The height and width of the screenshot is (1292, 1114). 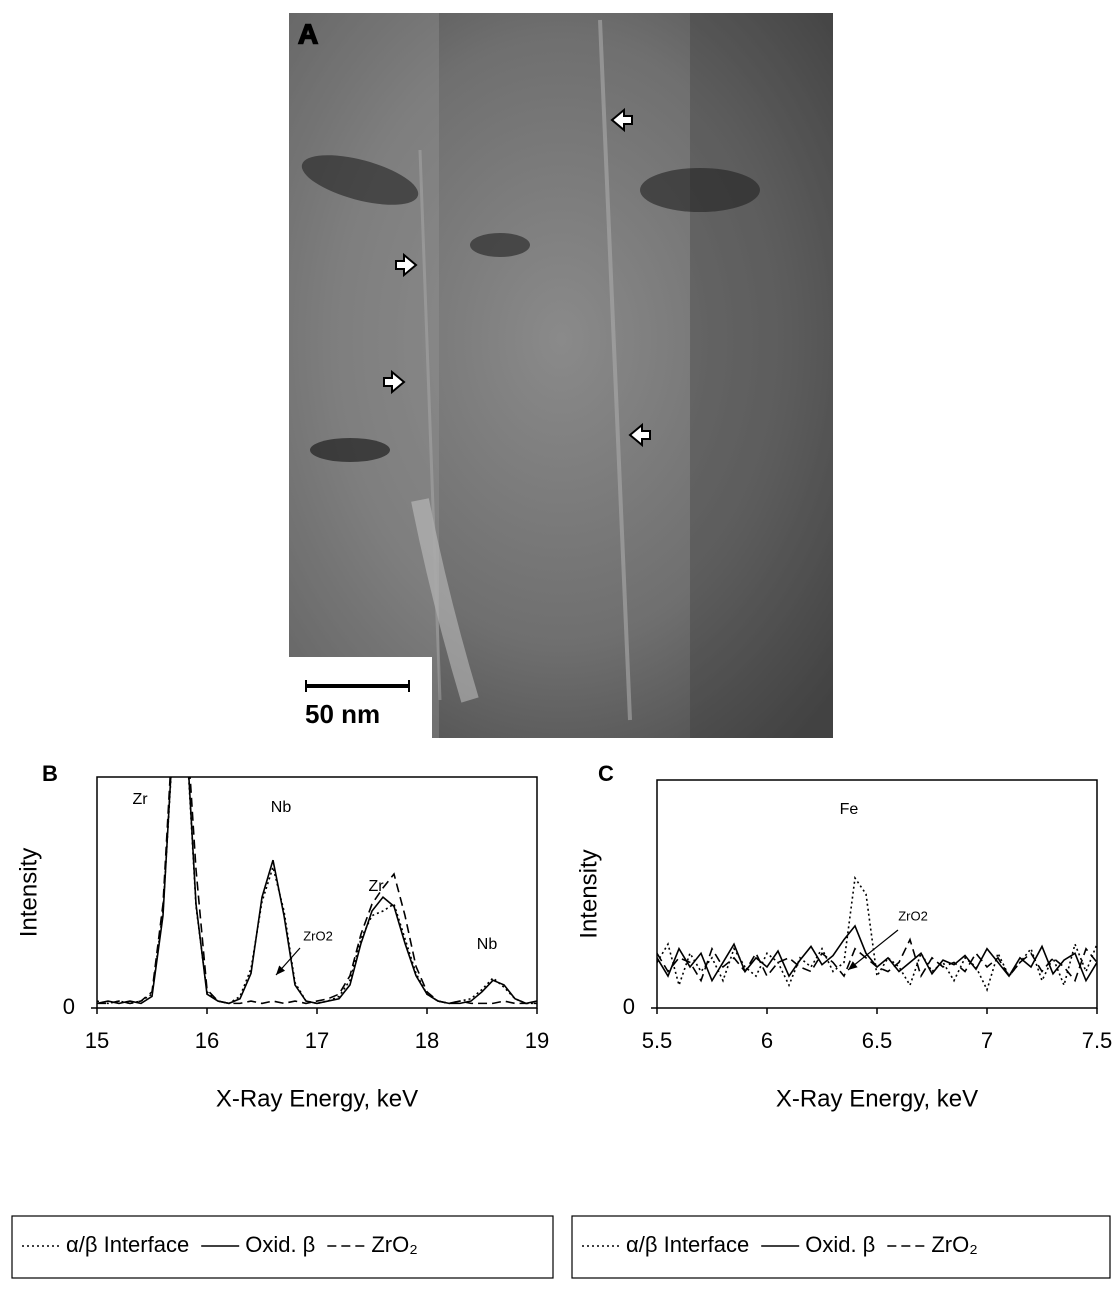 I want to click on x-tick-label: 7.5, so click(x=1097, y=1040).